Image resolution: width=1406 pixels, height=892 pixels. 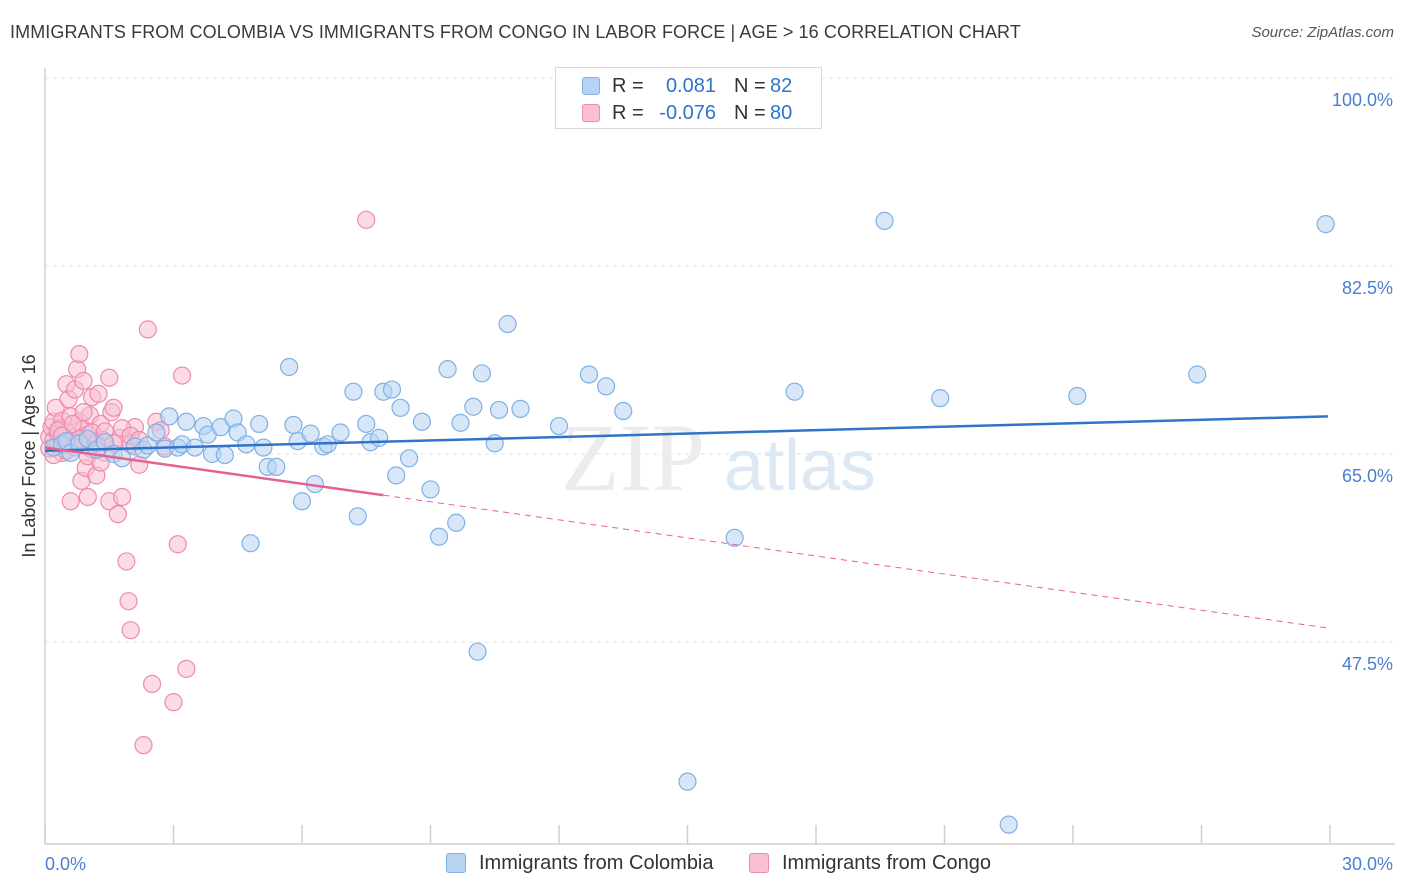 What do you see at coordinates (1322, 32) in the screenshot?
I see `source-label: Source: ZipAtlas.com` at bounding box center [1322, 32].